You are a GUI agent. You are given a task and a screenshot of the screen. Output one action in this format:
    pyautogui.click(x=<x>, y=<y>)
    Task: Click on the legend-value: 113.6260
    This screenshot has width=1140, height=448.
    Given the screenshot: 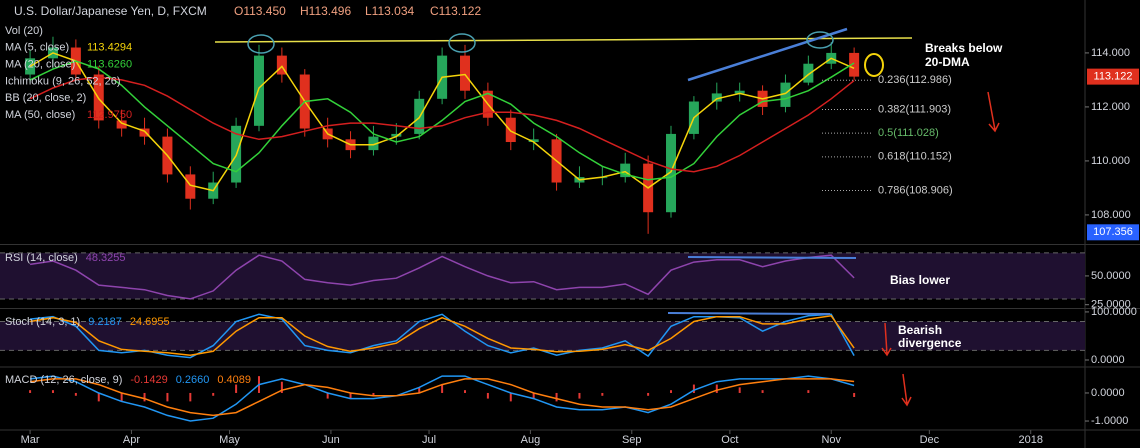 What is the action you would take?
    pyautogui.click(x=109, y=65)
    